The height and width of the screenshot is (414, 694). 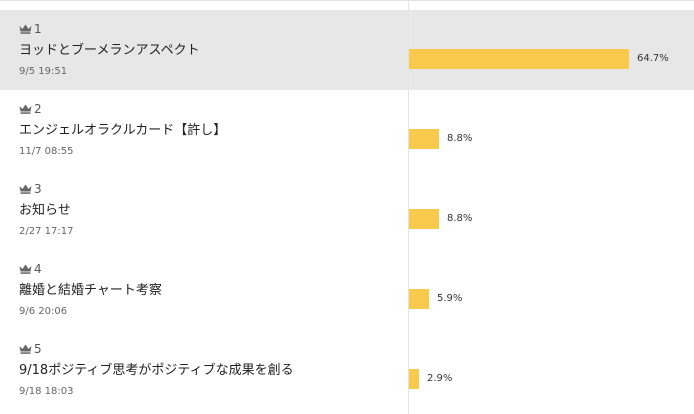 What do you see at coordinates (450, 298) in the screenshot?
I see `share-percent: 5.9%` at bounding box center [450, 298].